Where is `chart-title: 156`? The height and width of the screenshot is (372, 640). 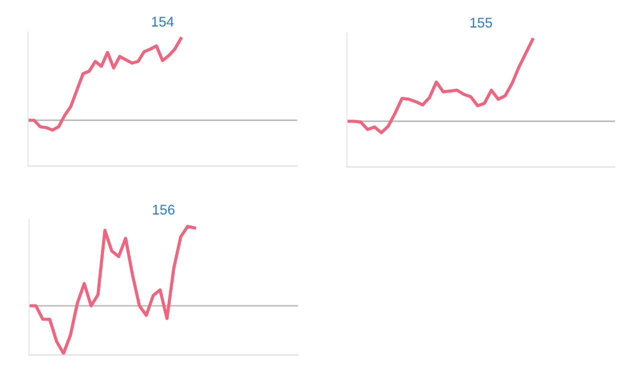
chart-title: 156 is located at coordinates (163, 209).